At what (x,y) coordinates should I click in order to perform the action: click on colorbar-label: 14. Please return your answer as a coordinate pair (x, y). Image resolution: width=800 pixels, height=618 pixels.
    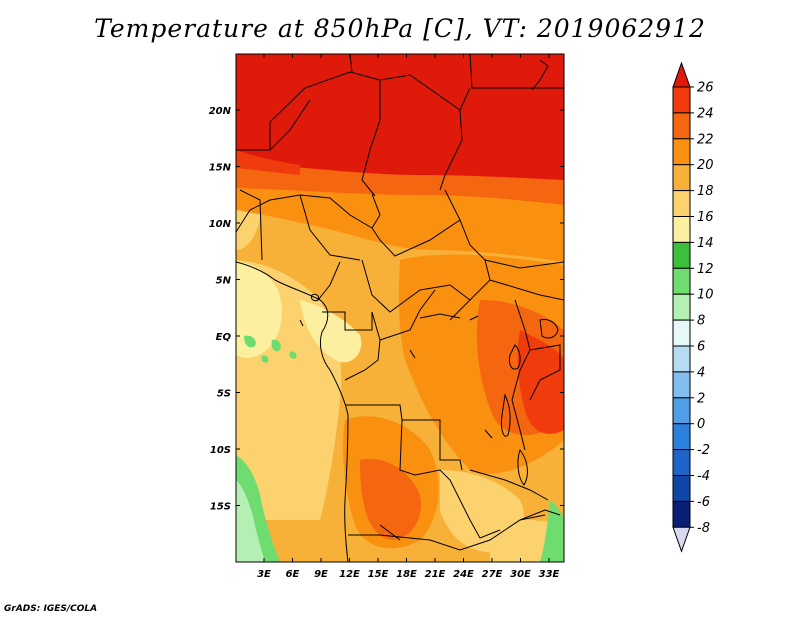
    Looking at the image, I should click on (705, 243).